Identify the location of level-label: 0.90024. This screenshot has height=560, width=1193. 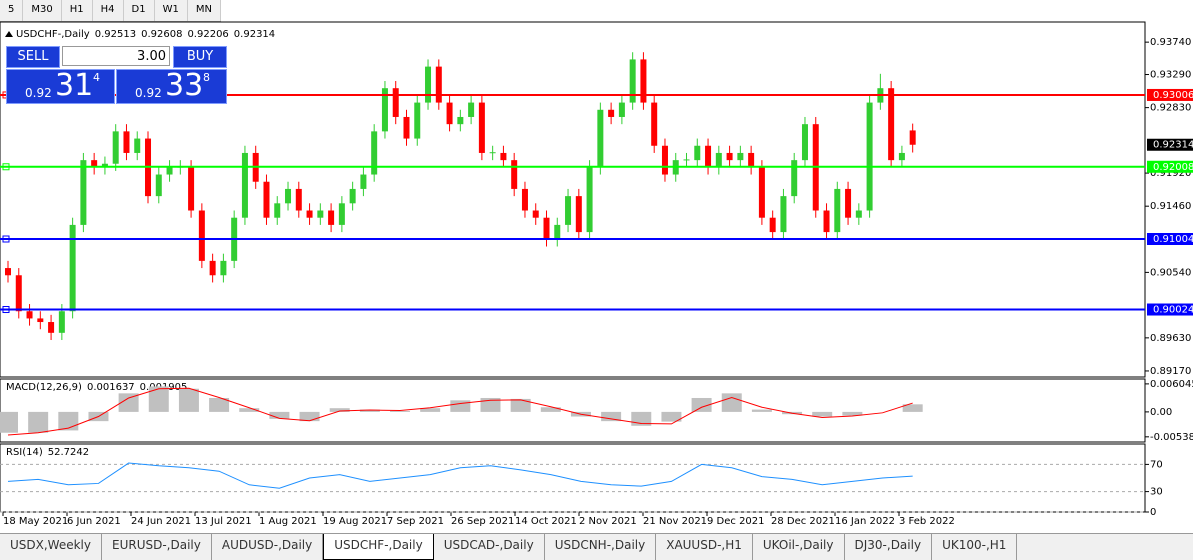
(1173, 310).